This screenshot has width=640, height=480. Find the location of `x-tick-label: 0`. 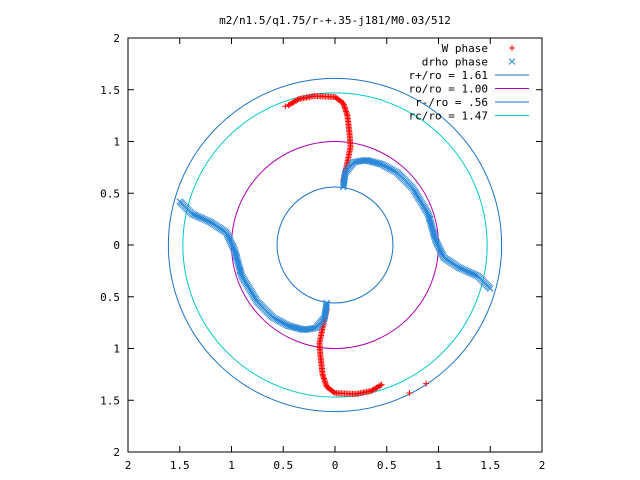

x-tick-label: 0 is located at coordinates (335, 465).